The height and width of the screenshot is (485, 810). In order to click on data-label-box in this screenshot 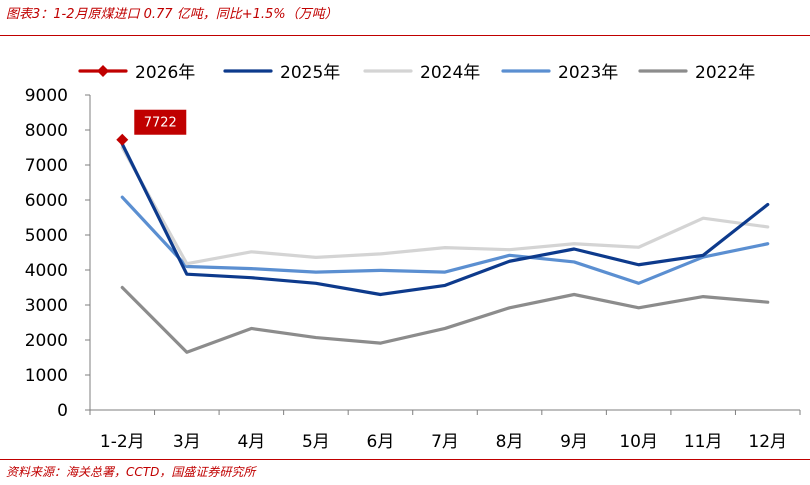, I will do `click(160, 122)`.